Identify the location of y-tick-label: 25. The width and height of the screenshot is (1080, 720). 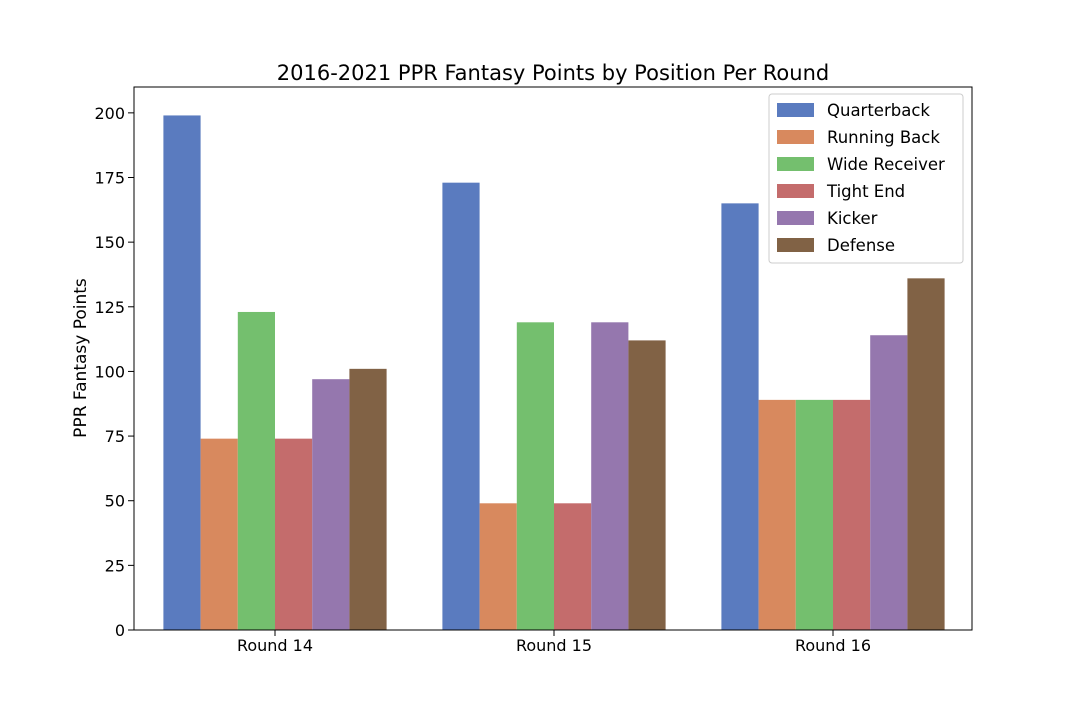
(115, 565).